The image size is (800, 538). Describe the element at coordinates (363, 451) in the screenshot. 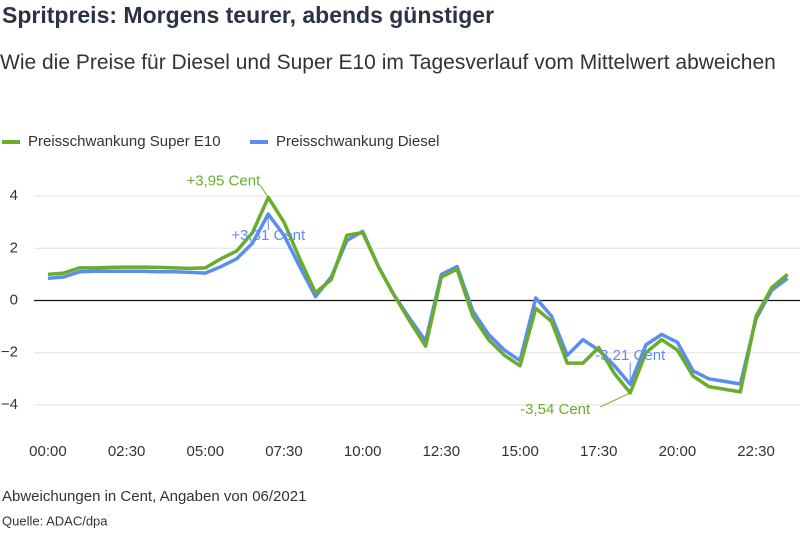

I see `x-tick-label: 10:00` at that location.